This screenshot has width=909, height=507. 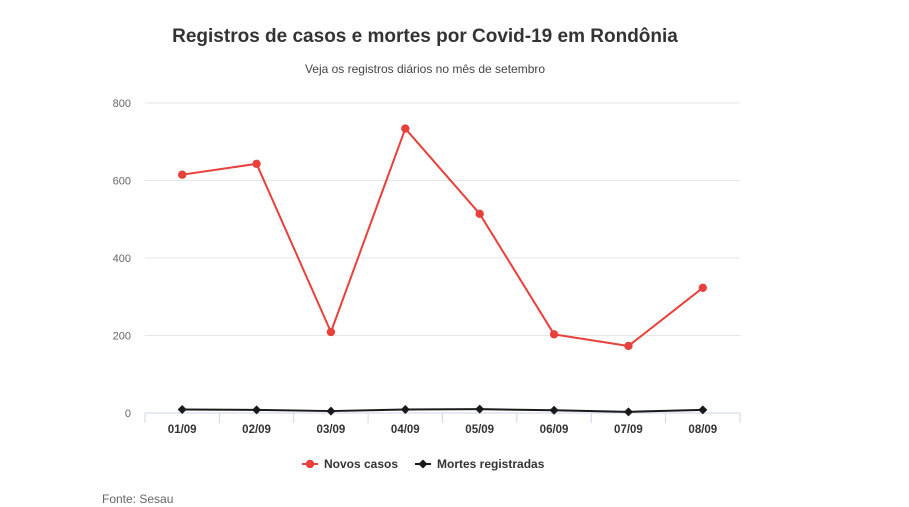 What do you see at coordinates (361, 464) in the screenshot?
I see `legend-label: Novos casos` at bounding box center [361, 464].